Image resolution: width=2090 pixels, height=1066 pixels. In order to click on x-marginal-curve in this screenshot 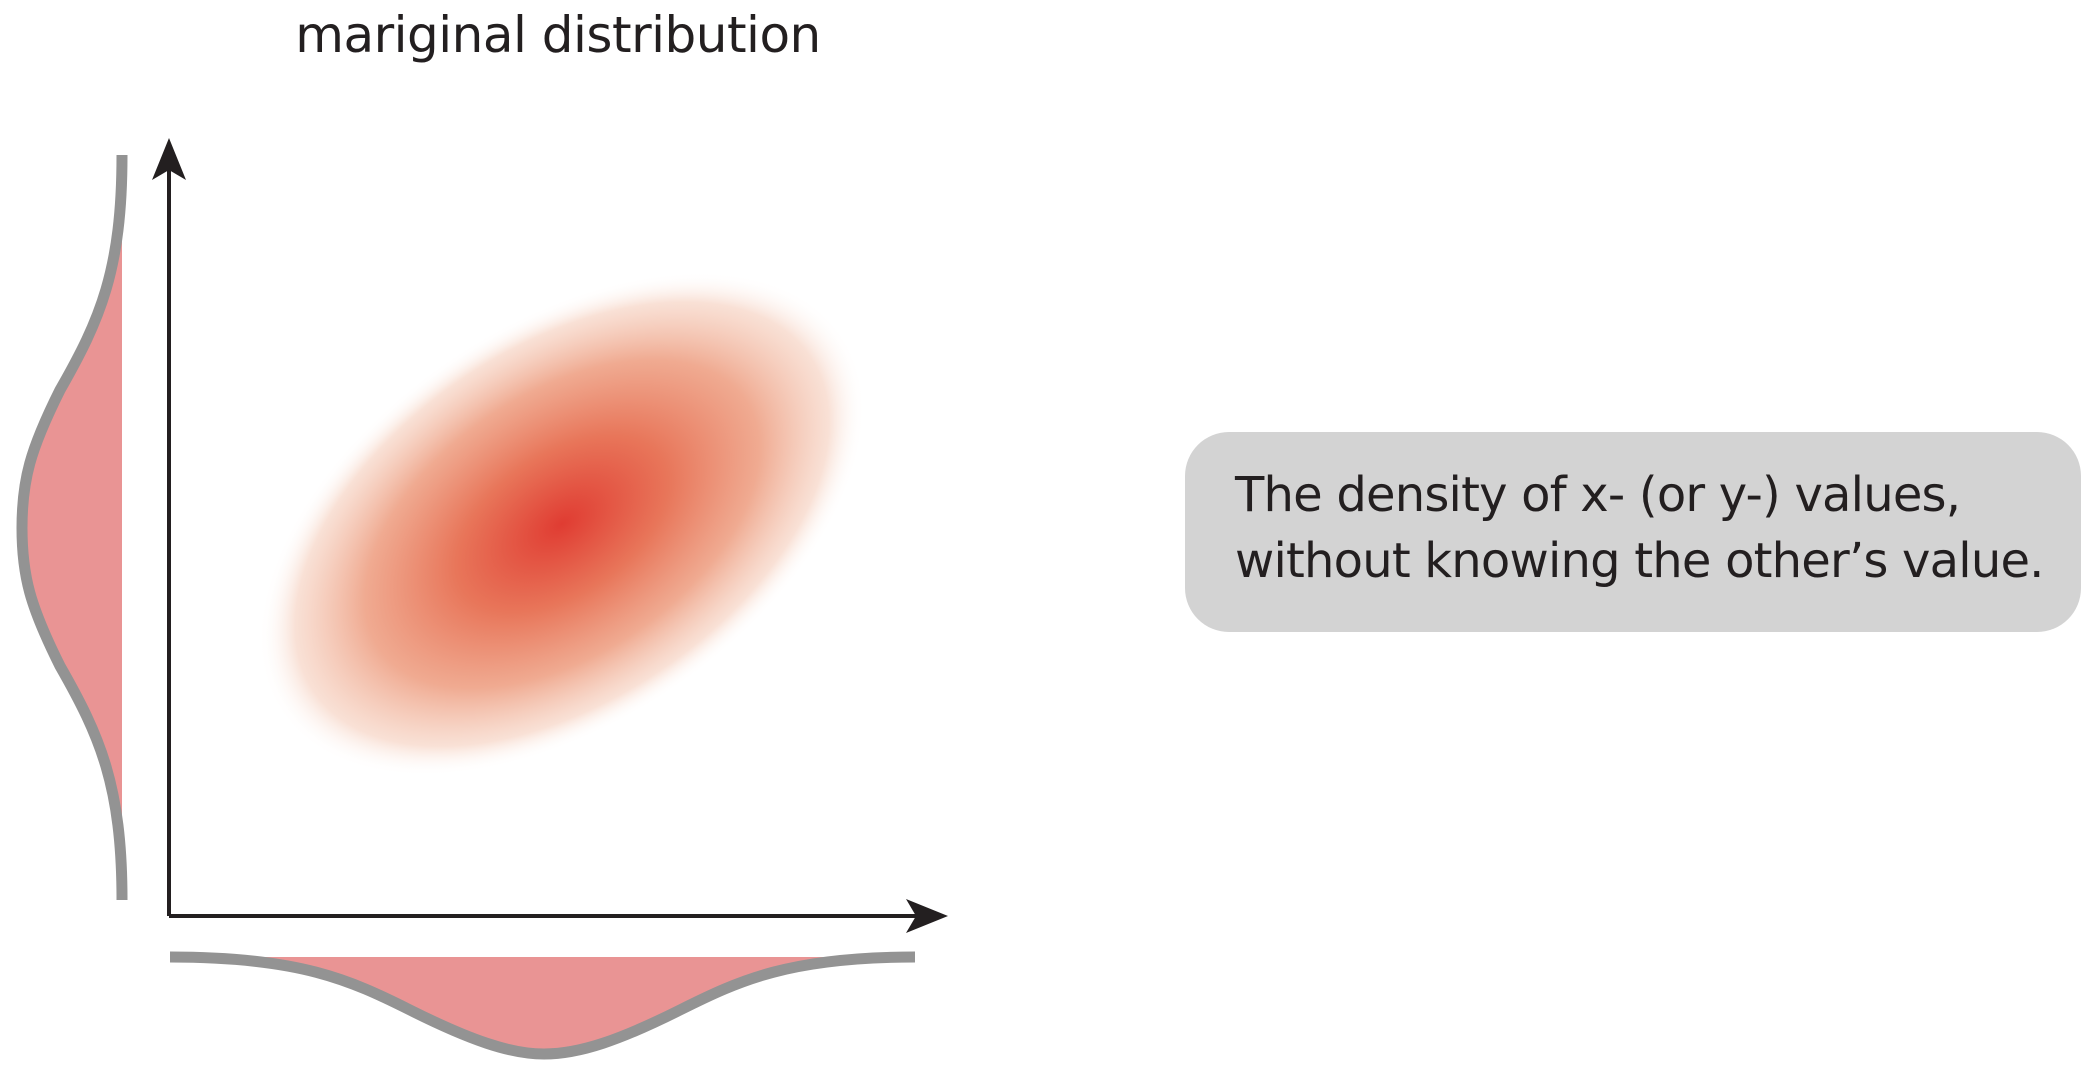, I will do `click(542, 1005)`.